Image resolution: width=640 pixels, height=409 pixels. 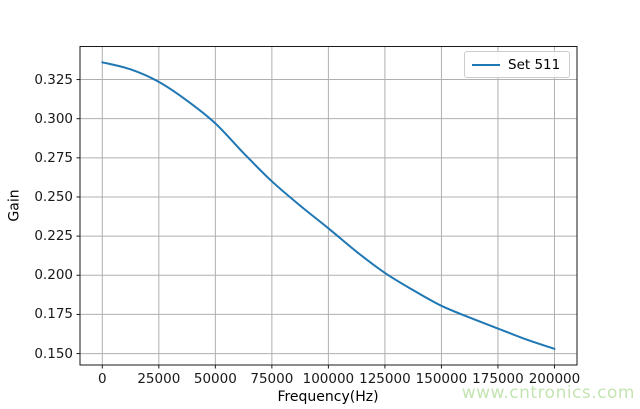 I want to click on y-tick-label: 0.225, so click(x=53, y=236).